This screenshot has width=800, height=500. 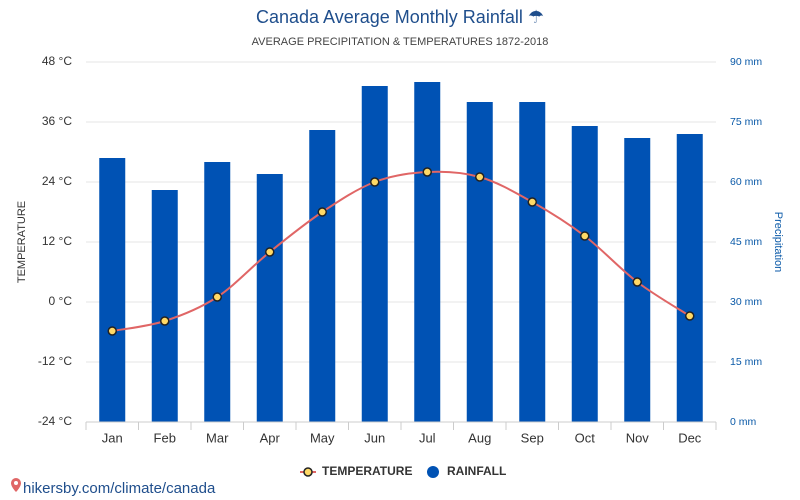 What do you see at coordinates (55, 421) in the screenshot?
I see `y-tick-label: -24 °C` at bounding box center [55, 421].